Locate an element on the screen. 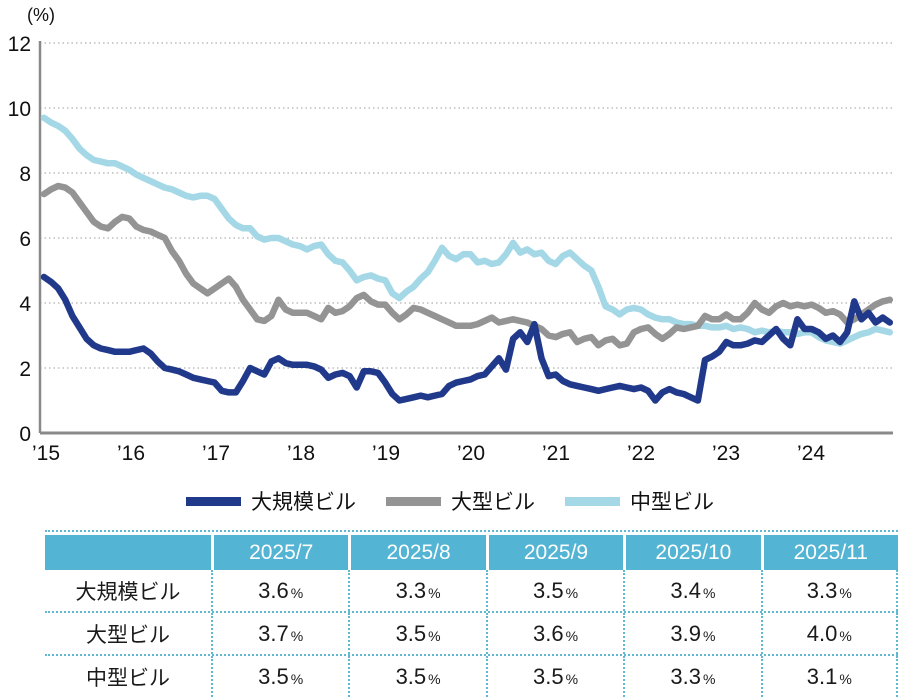  legend-swatch-large-scale is located at coordinates (213, 501).